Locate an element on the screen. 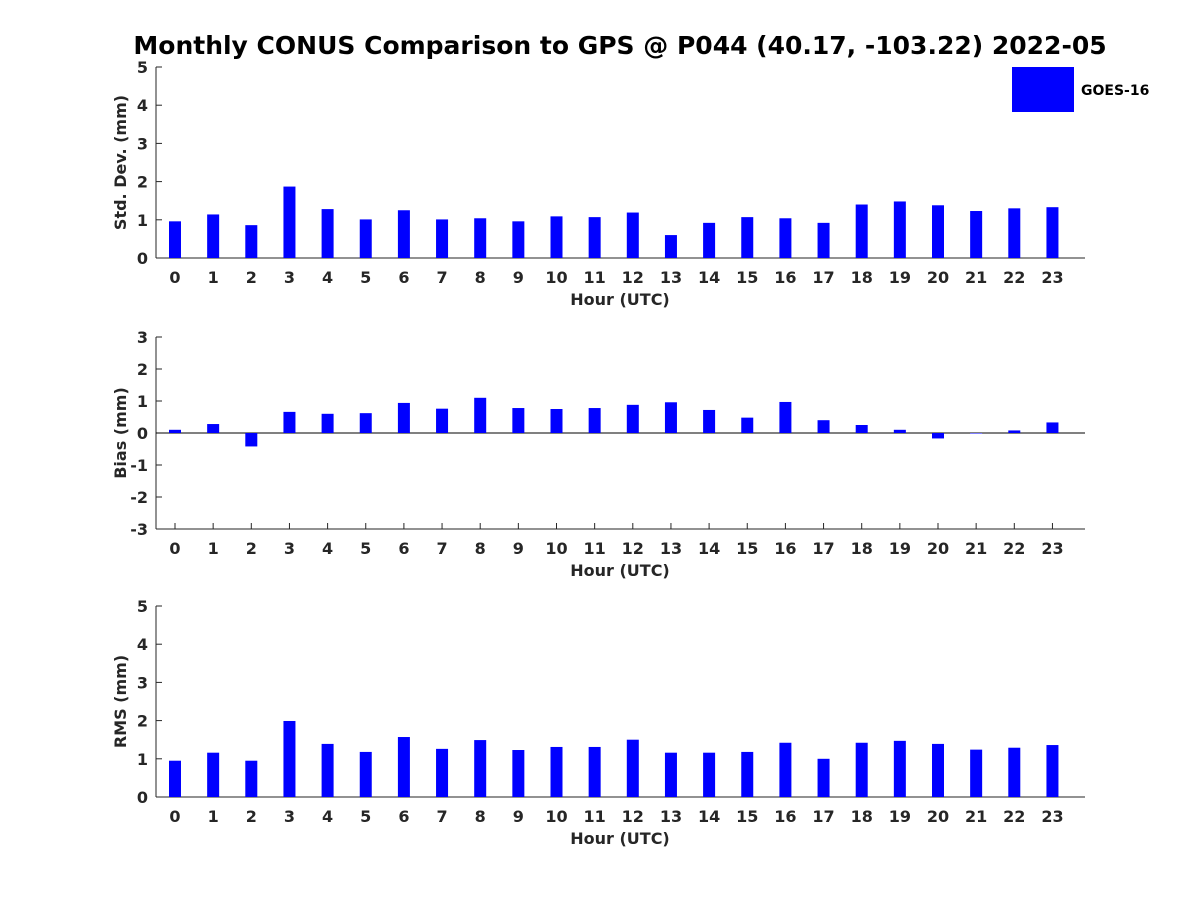 The image size is (1200, 900). rms-x-tick-label: 22 is located at coordinates (1014, 816).